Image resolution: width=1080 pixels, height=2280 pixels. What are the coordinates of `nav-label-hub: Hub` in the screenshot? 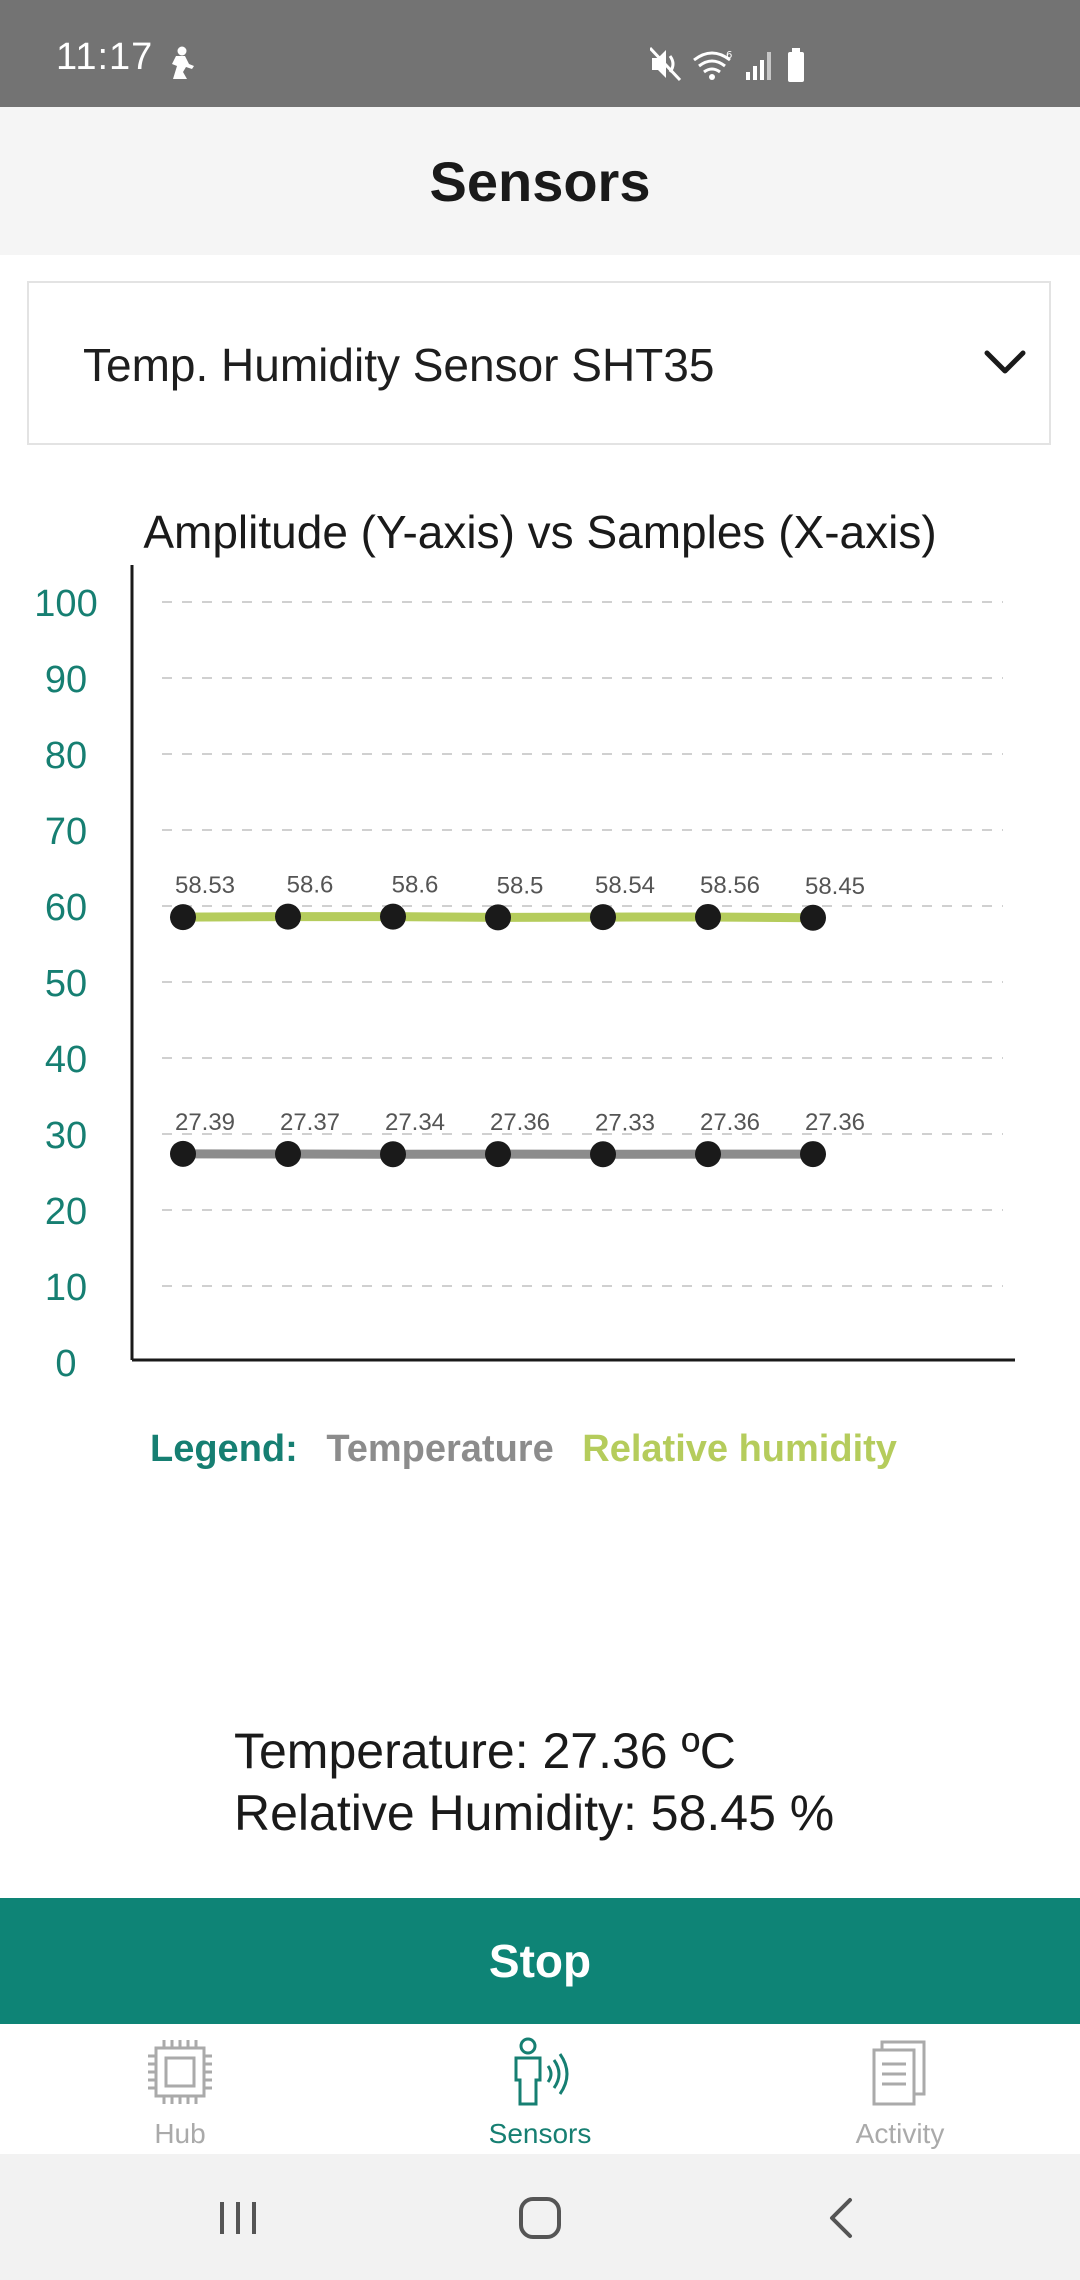 It's located at (180, 2133).